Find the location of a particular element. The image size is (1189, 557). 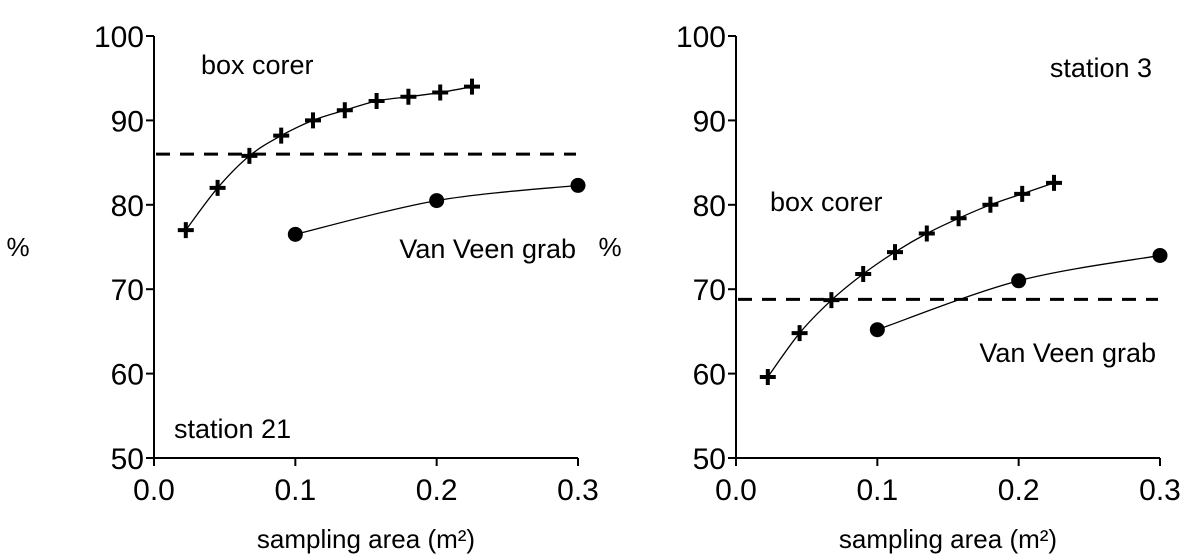

station-label: station 3 is located at coordinates (1101, 68).